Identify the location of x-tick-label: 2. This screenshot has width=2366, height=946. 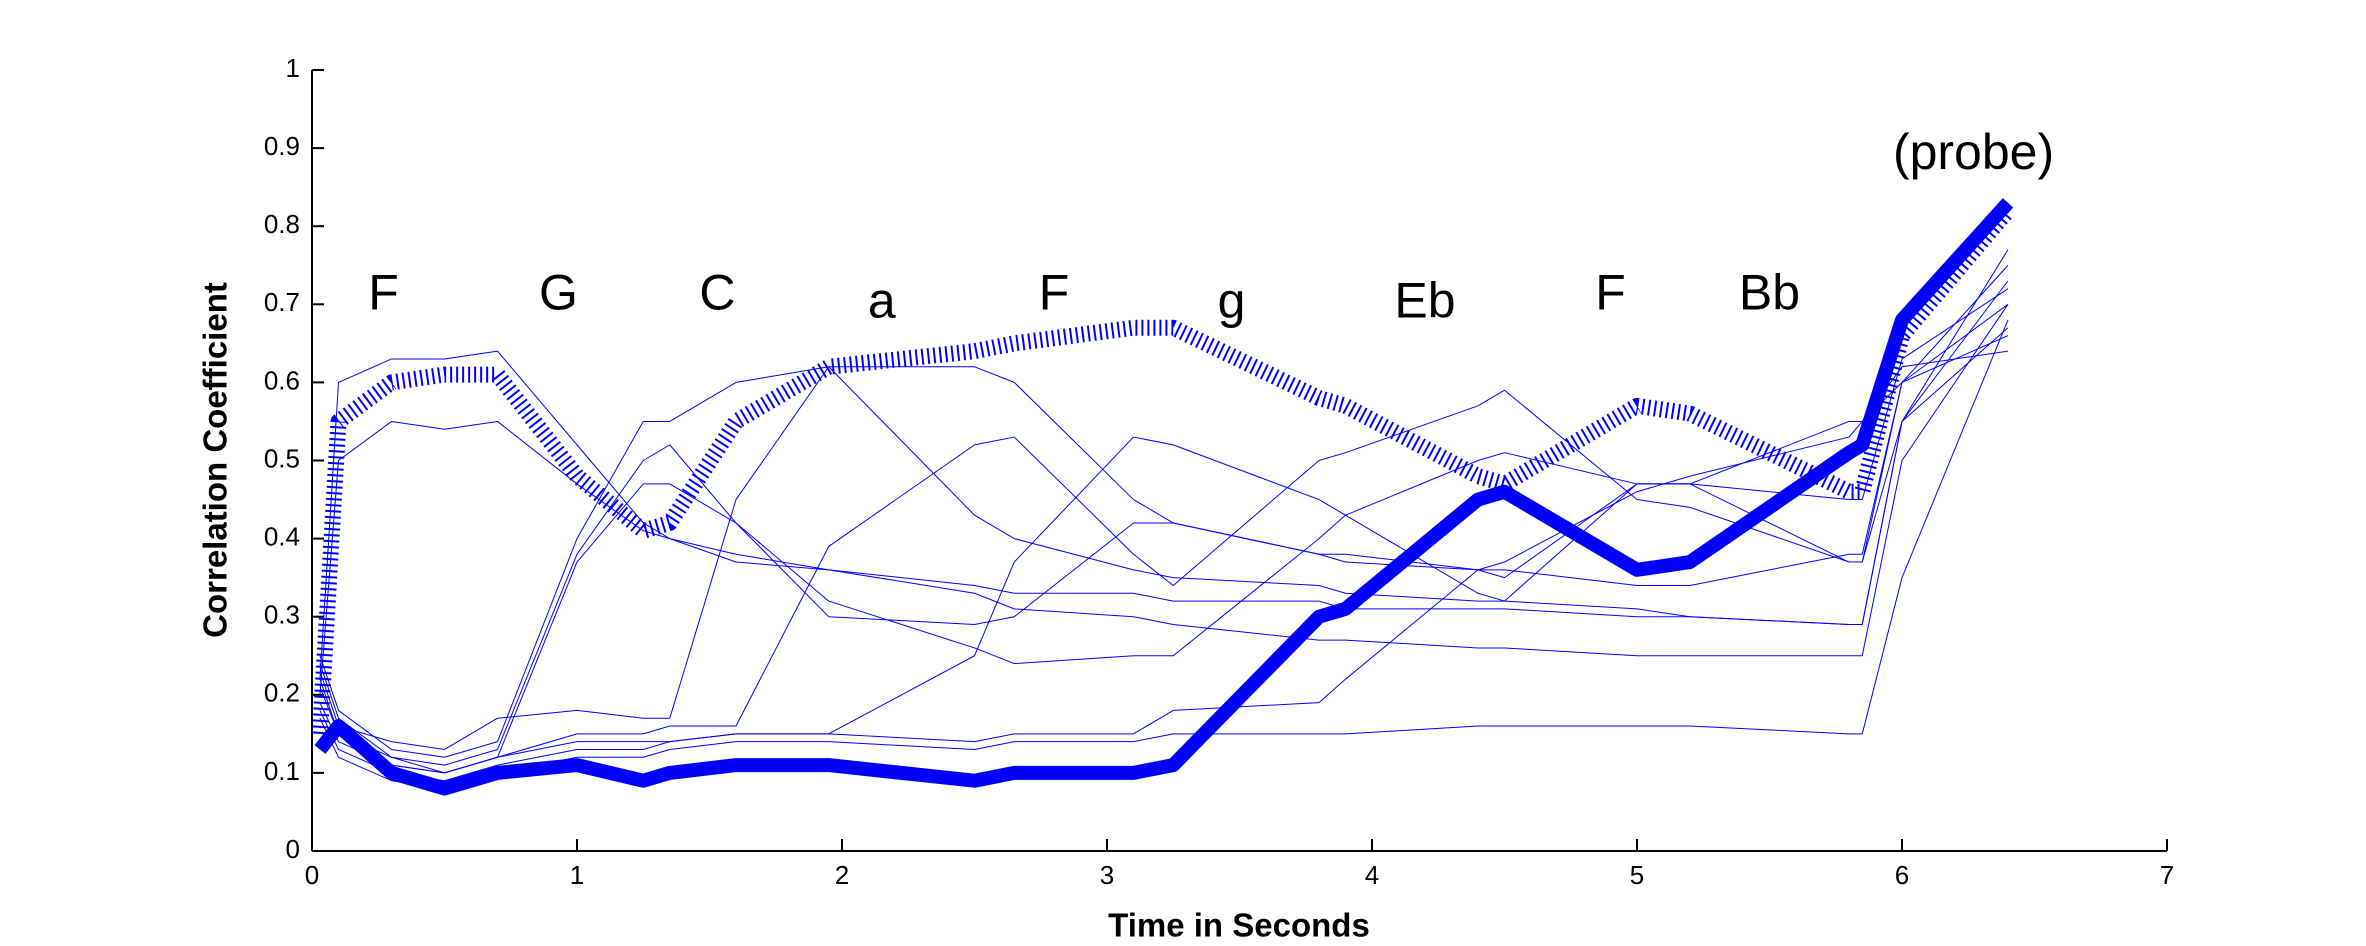
(842, 875).